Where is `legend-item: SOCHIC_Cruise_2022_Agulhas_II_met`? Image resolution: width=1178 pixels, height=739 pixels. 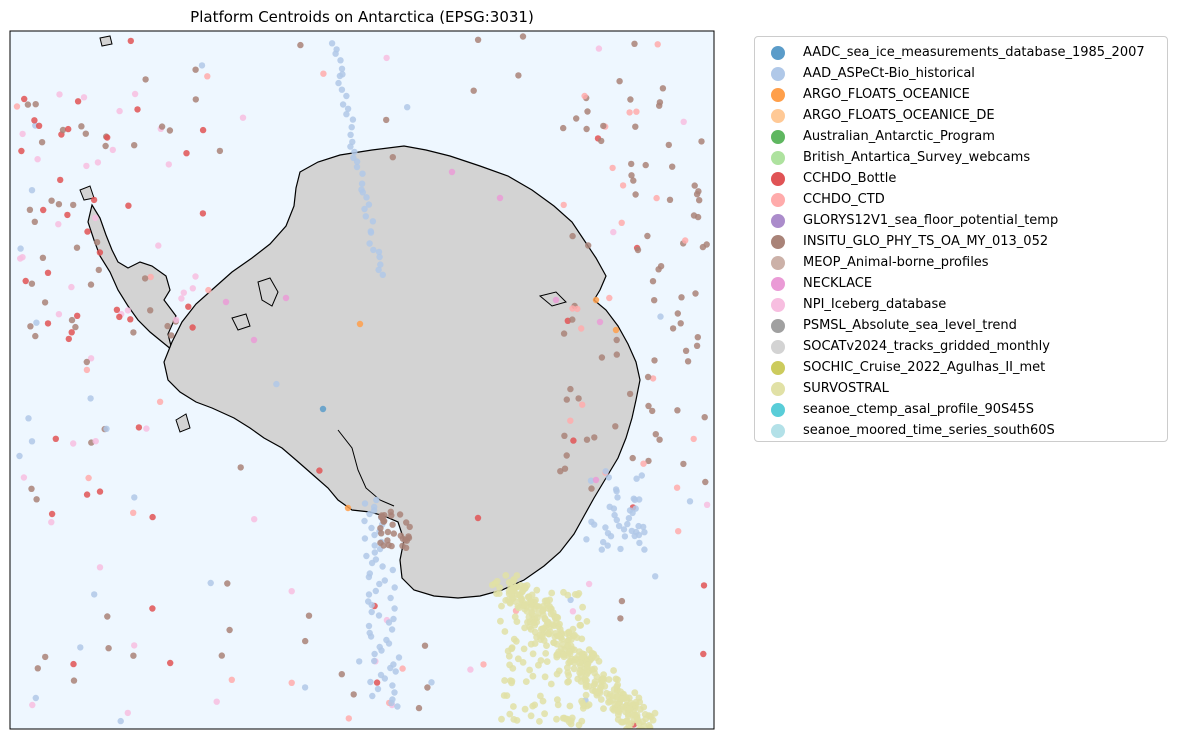
legend-item: SOCHIC_Cruise_2022_Agulhas_II_met is located at coordinates (966, 367).